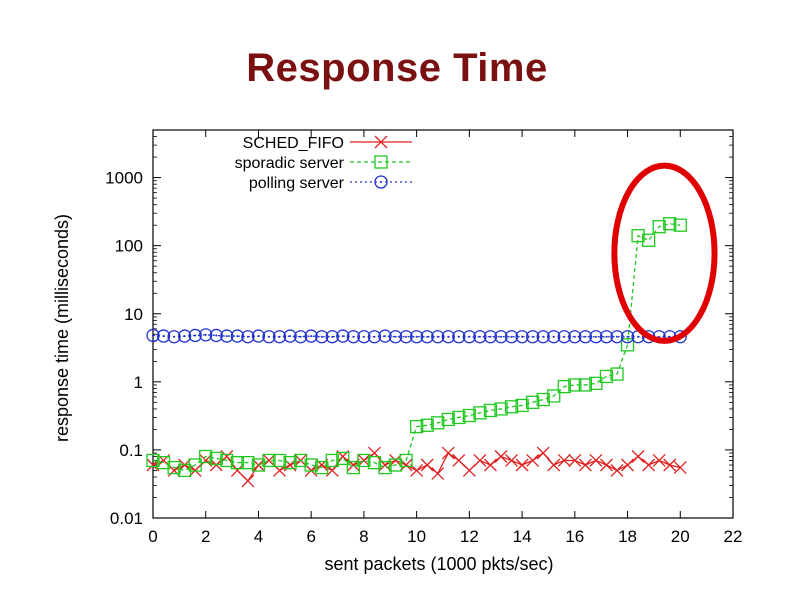  I want to click on legend: SCHED_FIFO sporadic server polling server, so click(323, 163).